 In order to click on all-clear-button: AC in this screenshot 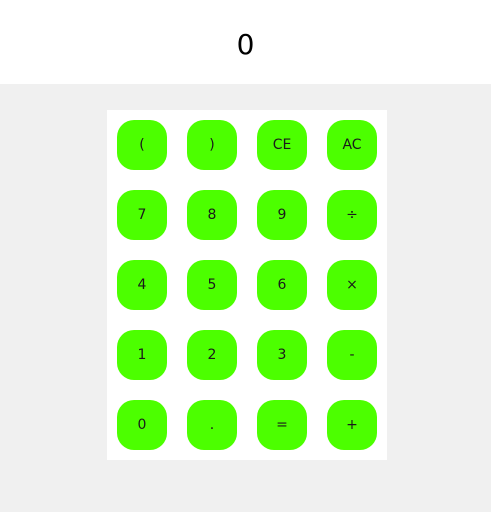, I will do `click(352, 145)`.